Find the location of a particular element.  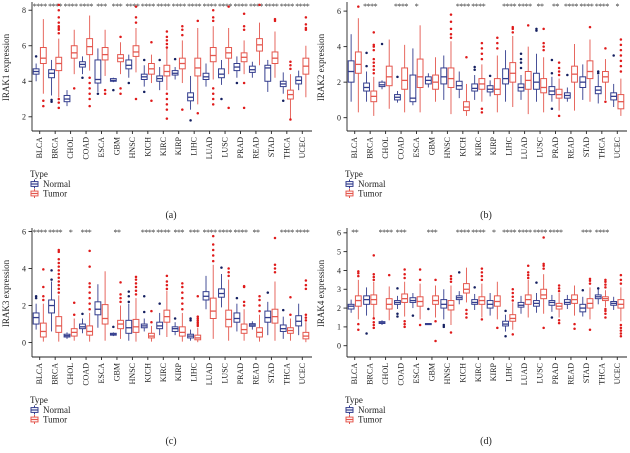

x-tick-label: BLCA is located at coordinates (39, 148).